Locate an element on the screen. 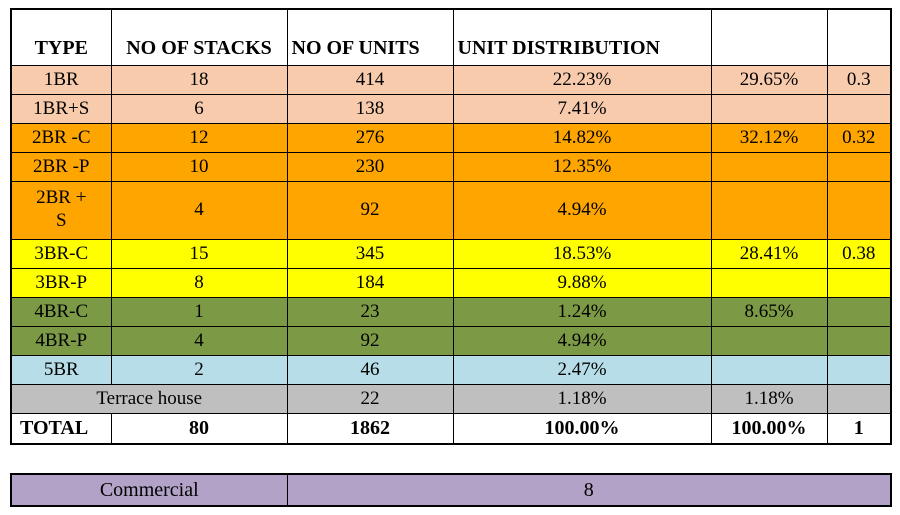 The image size is (900, 515). cell-stacks: 10 is located at coordinates (199, 166).